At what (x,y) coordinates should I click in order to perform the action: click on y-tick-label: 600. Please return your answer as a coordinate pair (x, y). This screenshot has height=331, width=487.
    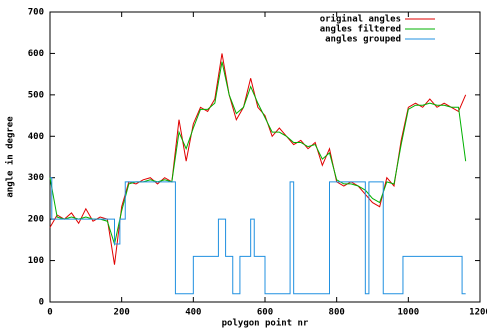
    Looking at the image, I should click on (36, 54).